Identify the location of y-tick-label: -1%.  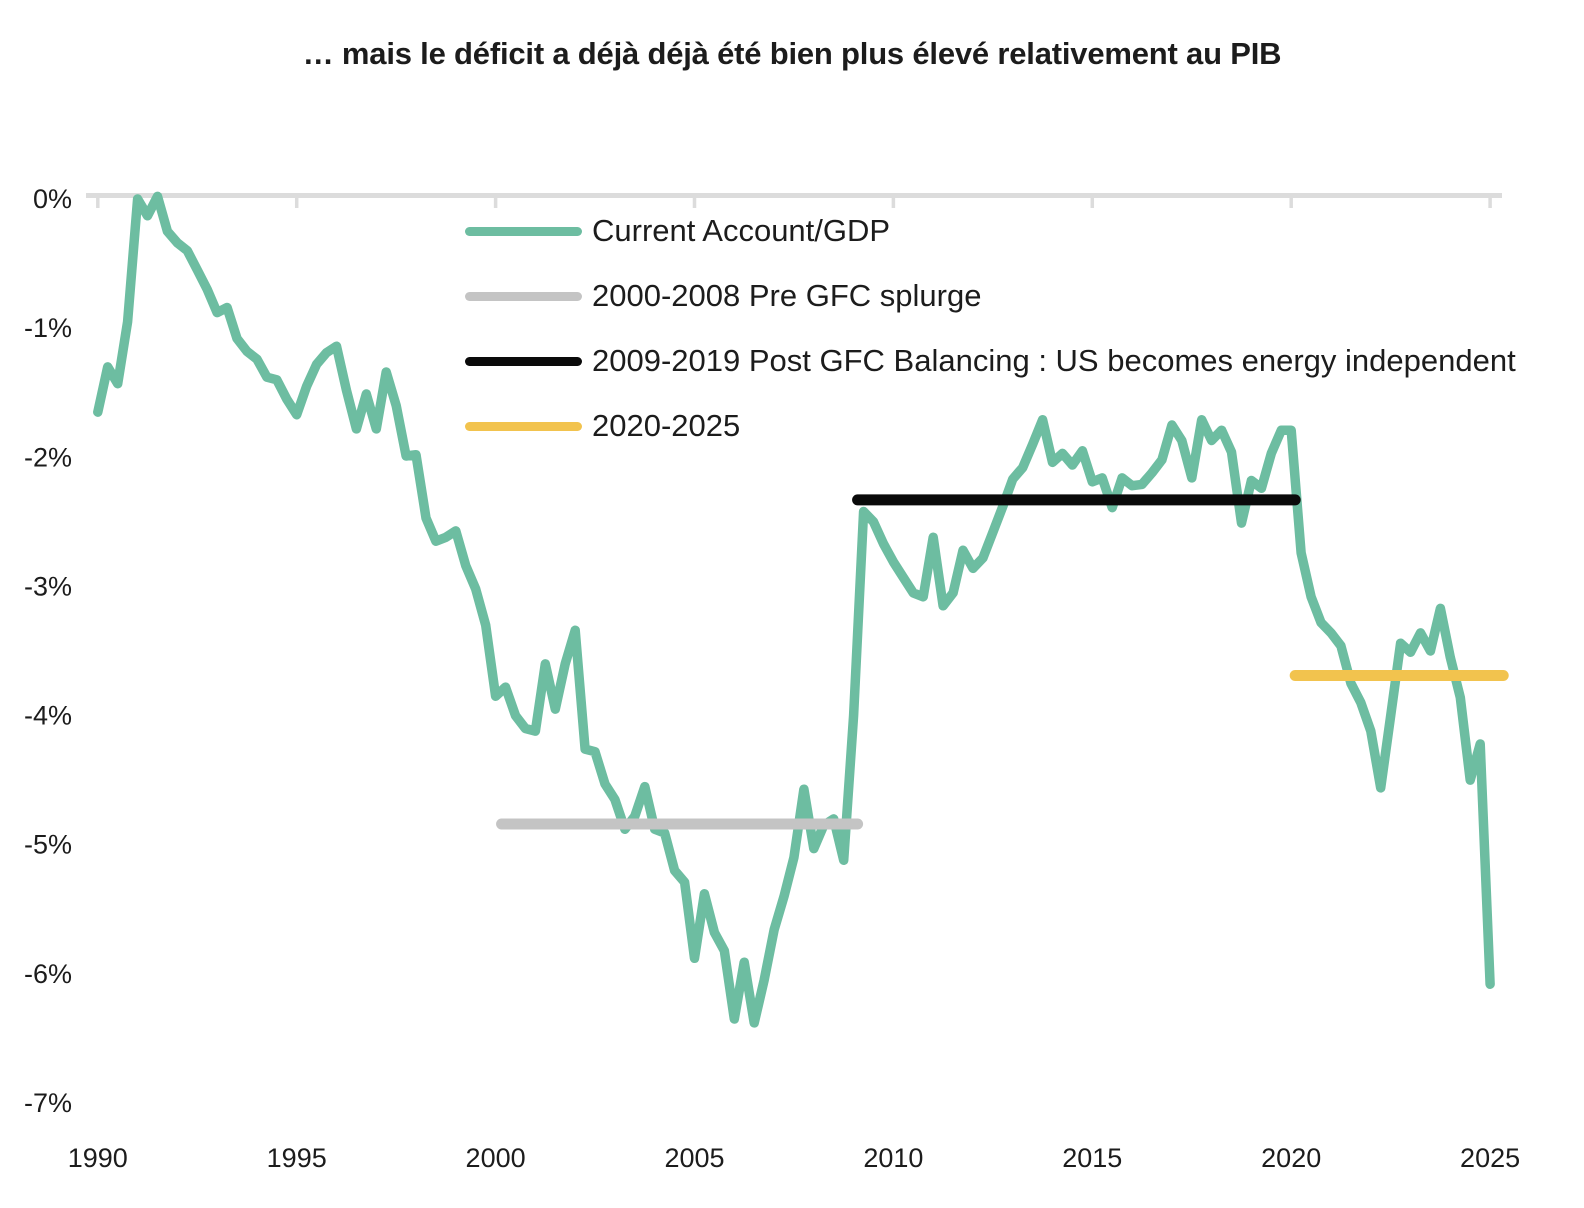
(48, 328).